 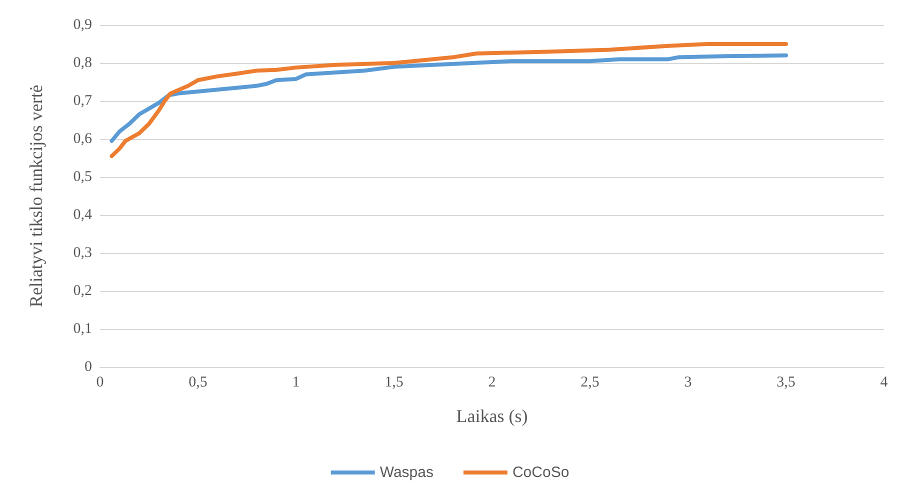 What do you see at coordinates (82, 101) in the screenshot?
I see `y-tick-label: 0,7` at bounding box center [82, 101].